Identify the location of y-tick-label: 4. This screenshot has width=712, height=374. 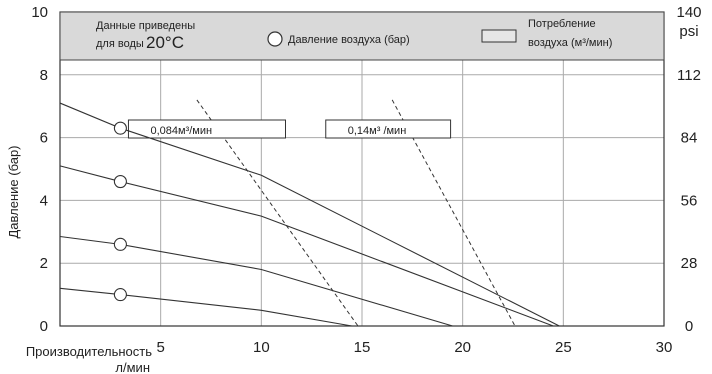
(44, 200).